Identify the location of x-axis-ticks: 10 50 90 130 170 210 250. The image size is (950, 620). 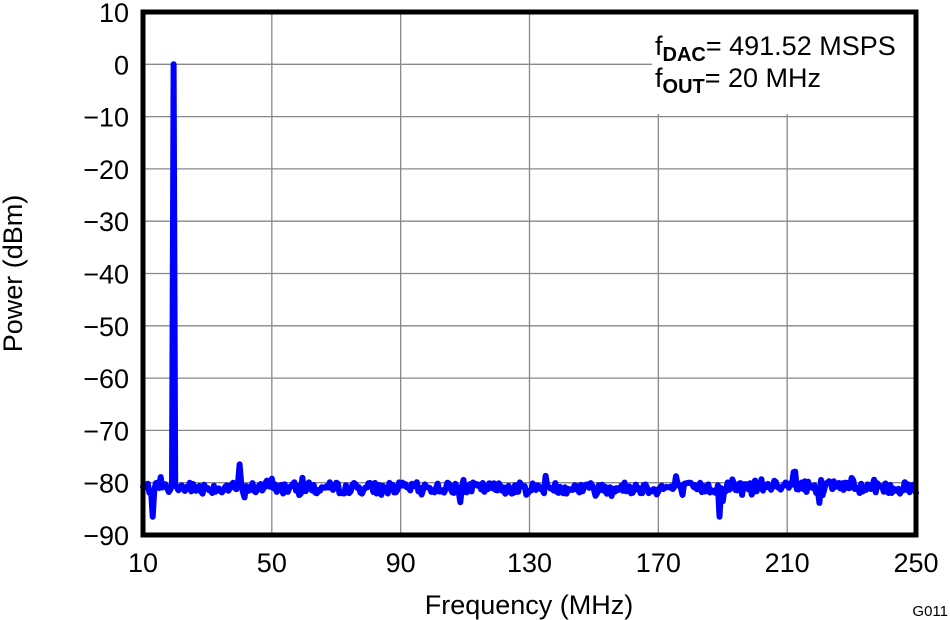
(533, 563).